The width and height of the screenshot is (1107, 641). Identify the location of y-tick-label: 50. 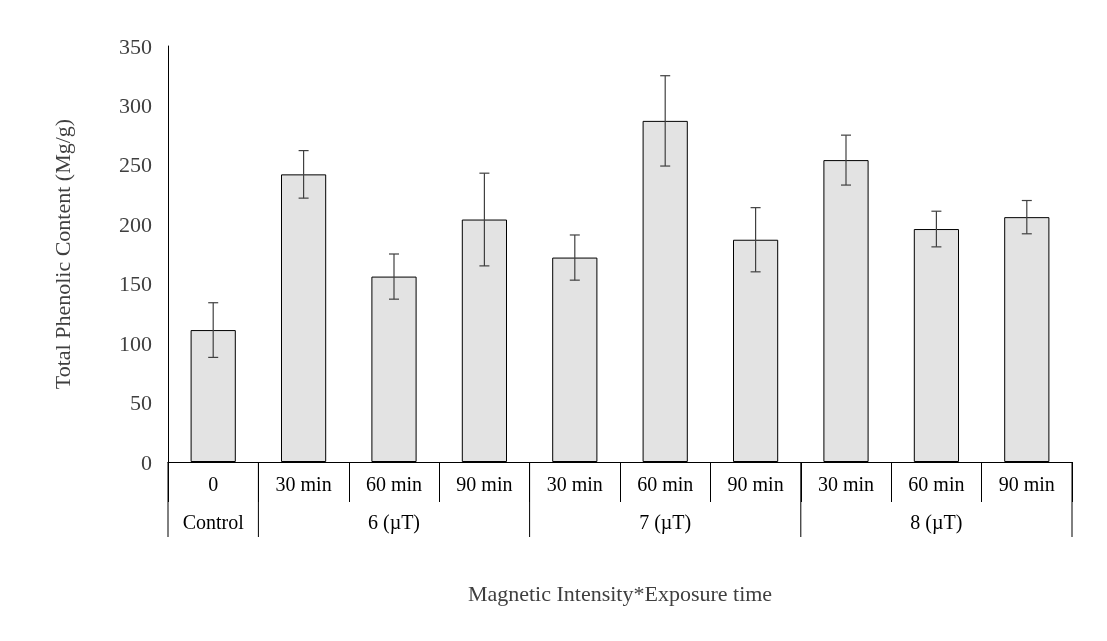
(141, 403).